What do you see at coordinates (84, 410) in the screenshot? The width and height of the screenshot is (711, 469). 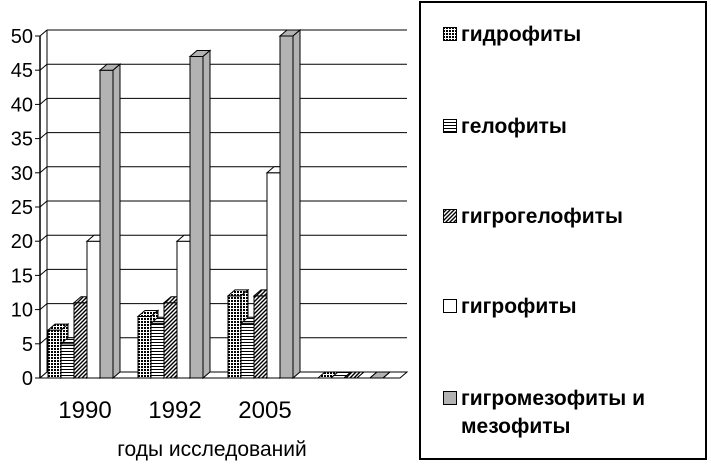 I see `x-tick-label: 1990` at bounding box center [84, 410].